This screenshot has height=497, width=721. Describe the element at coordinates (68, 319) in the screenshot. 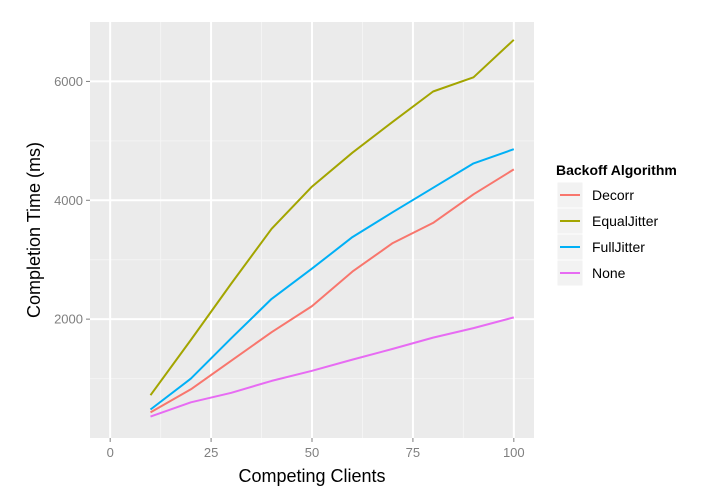

I see `y-tick-label: 2000` at that location.